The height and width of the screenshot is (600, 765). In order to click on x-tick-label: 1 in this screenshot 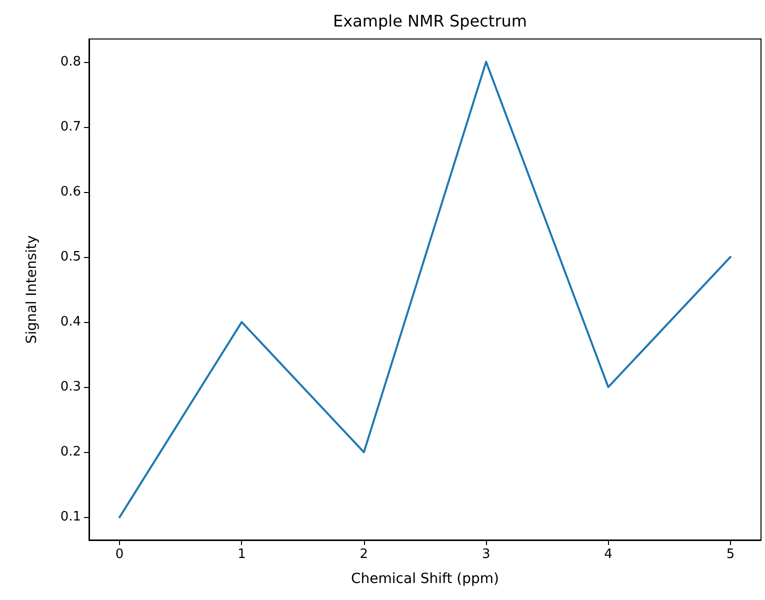, I will do `click(242, 554)`.